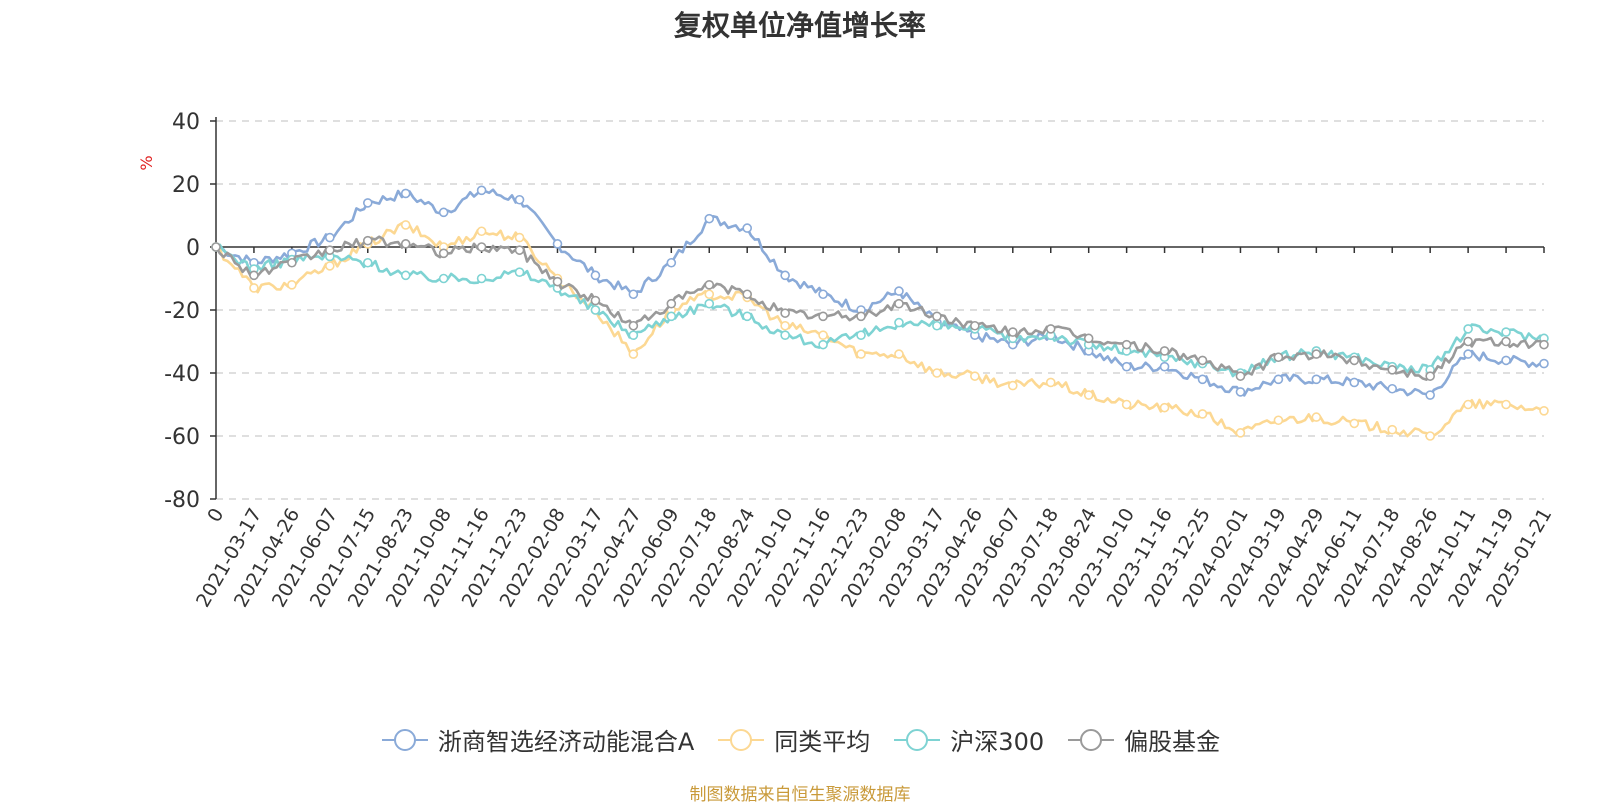 The width and height of the screenshot is (1600, 805). Describe the element at coordinates (182, 437) in the screenshot. I see `y-tick-label-5: -60` at that location.